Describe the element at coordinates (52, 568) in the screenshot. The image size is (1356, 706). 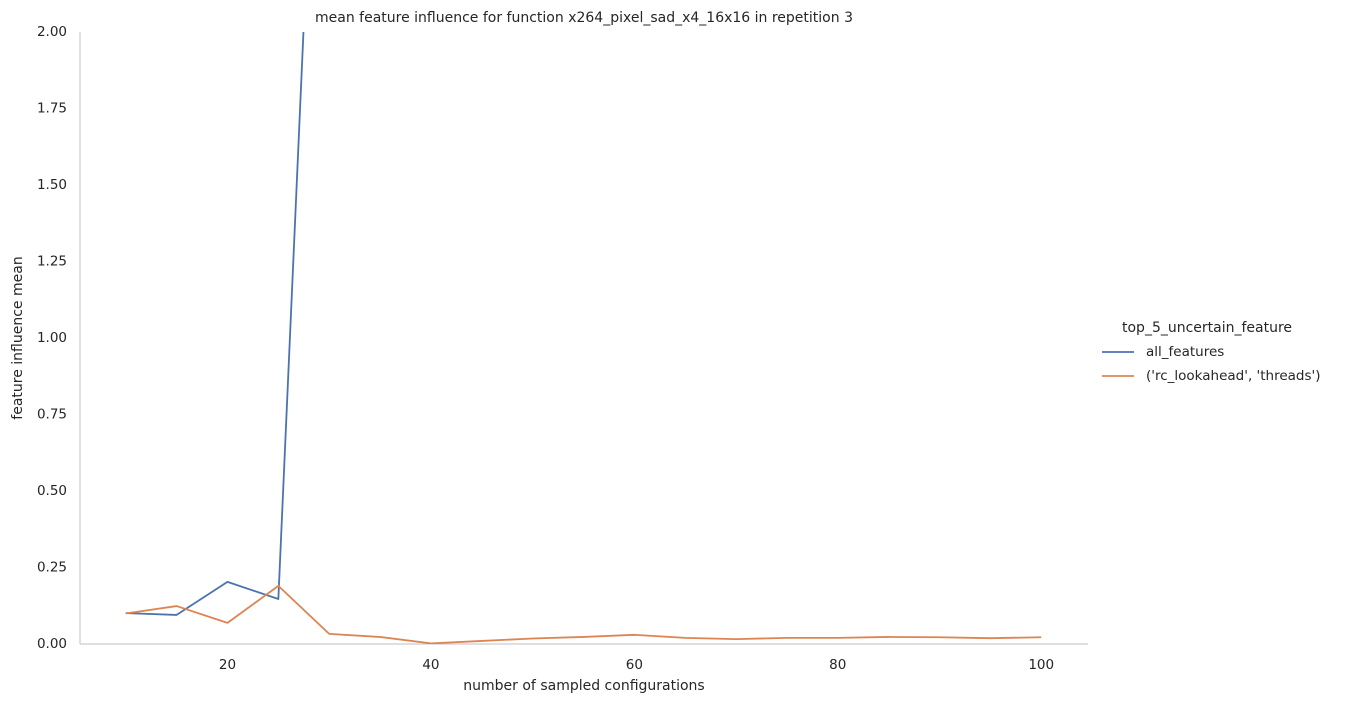
I see `y-tick-label: 0.25` at that location.